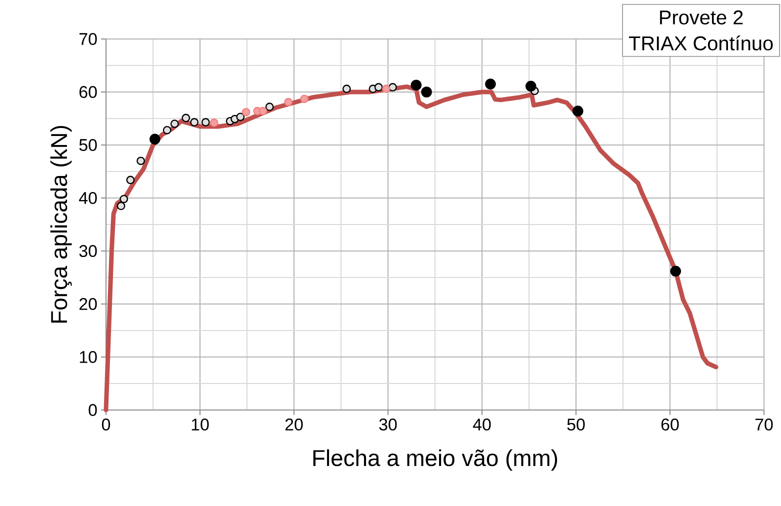 The image size is (781, 506). What do you see at coordinates (61, 224) in the screenshot?
I see `y-axis-title: Força aplicada (kN)` at bounding box center [61, 224].